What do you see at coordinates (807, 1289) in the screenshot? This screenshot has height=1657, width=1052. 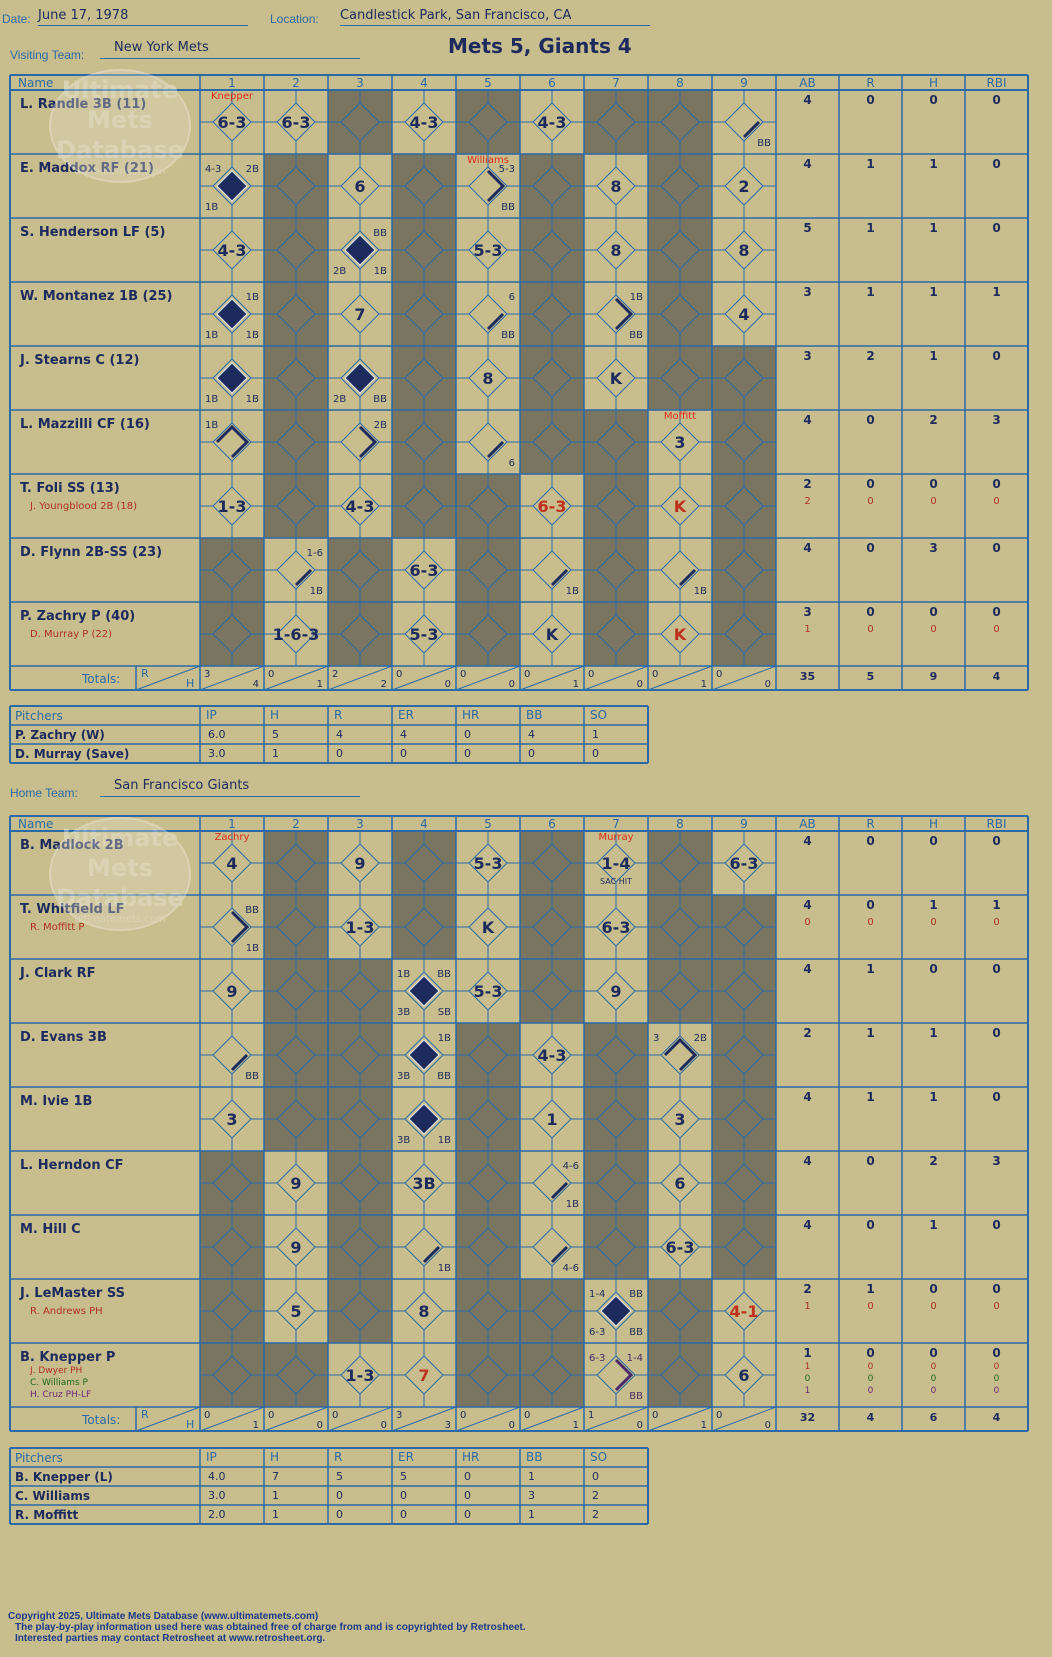 I see `player-stat: 2` at bounding box center [807, 1289].